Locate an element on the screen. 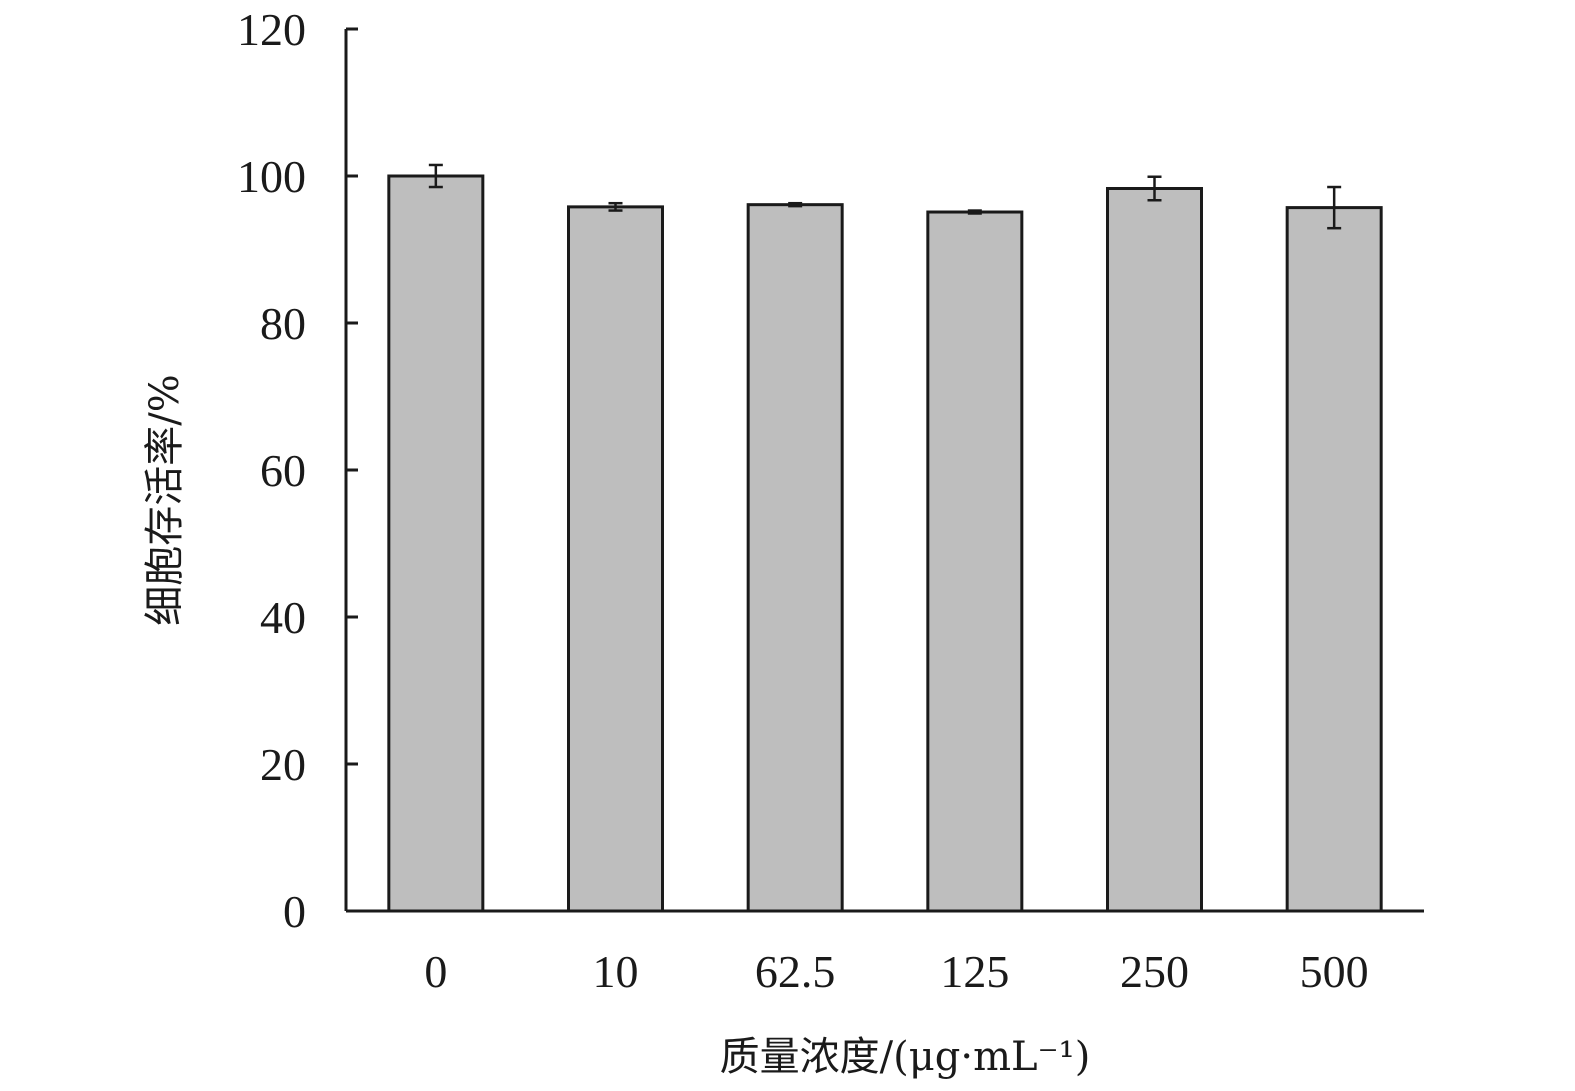 The image size is (1575, 1091). x-tick-label: 0 is located at coordinates (435, 971).